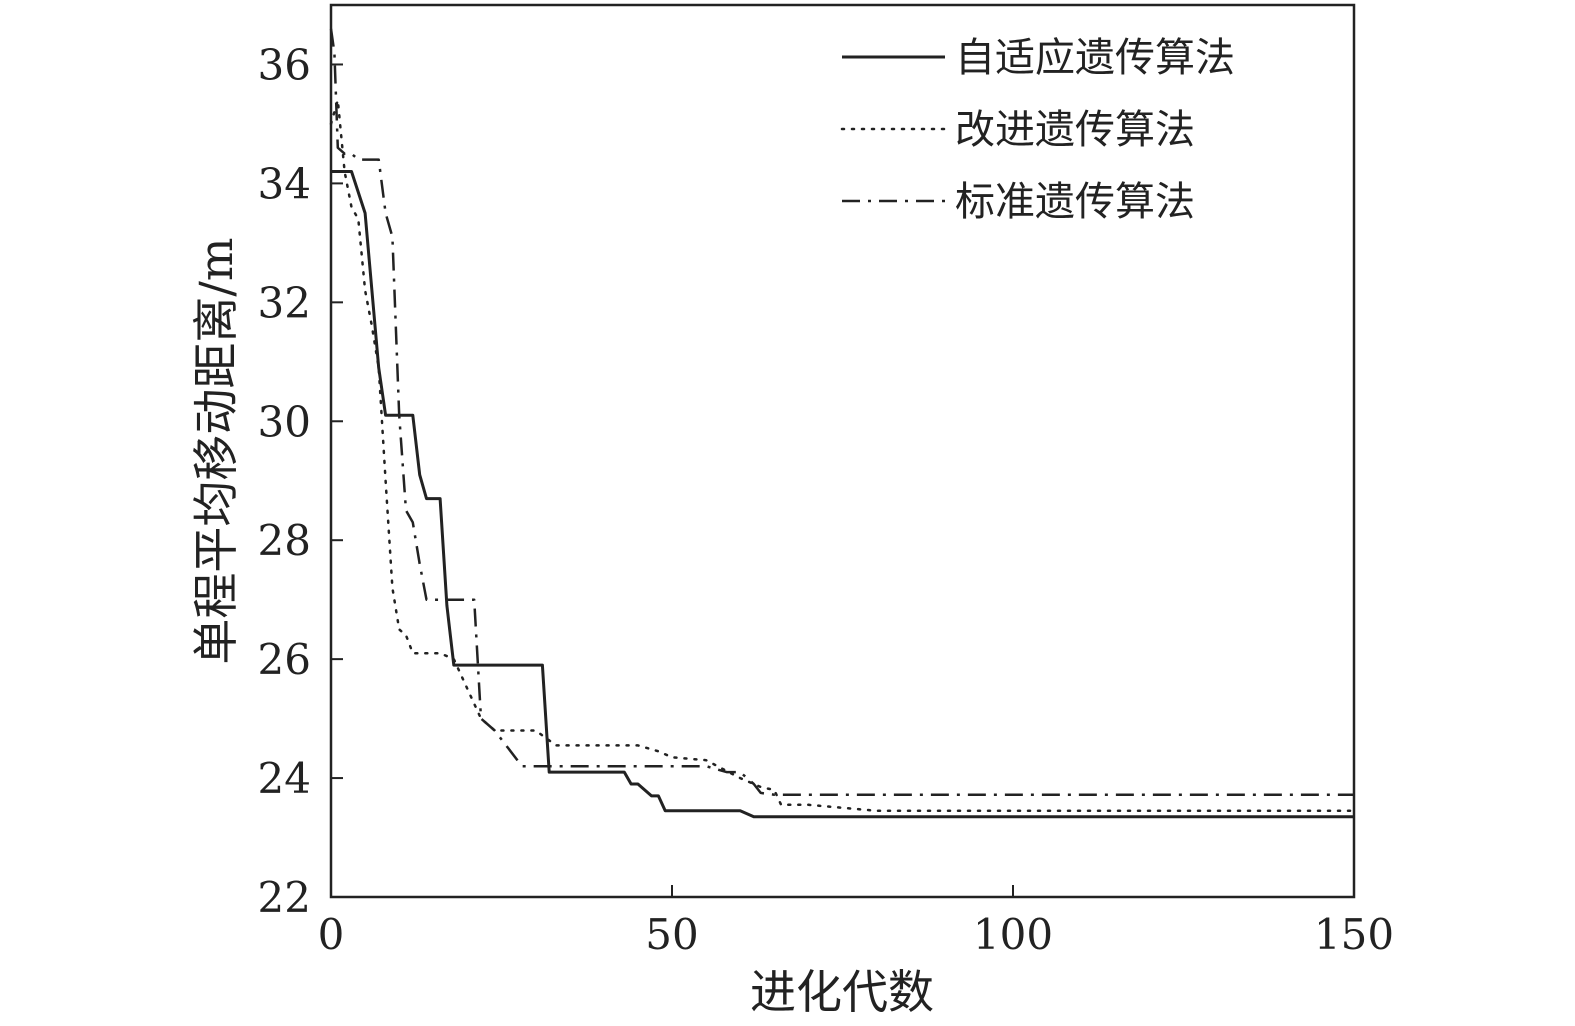 The height and width of the screenshot is (1026, 1575). Describe the element at coordinates (1095, 58) in the screenshot. I see `legend-label-1: 自适应遗传算法` at that location.